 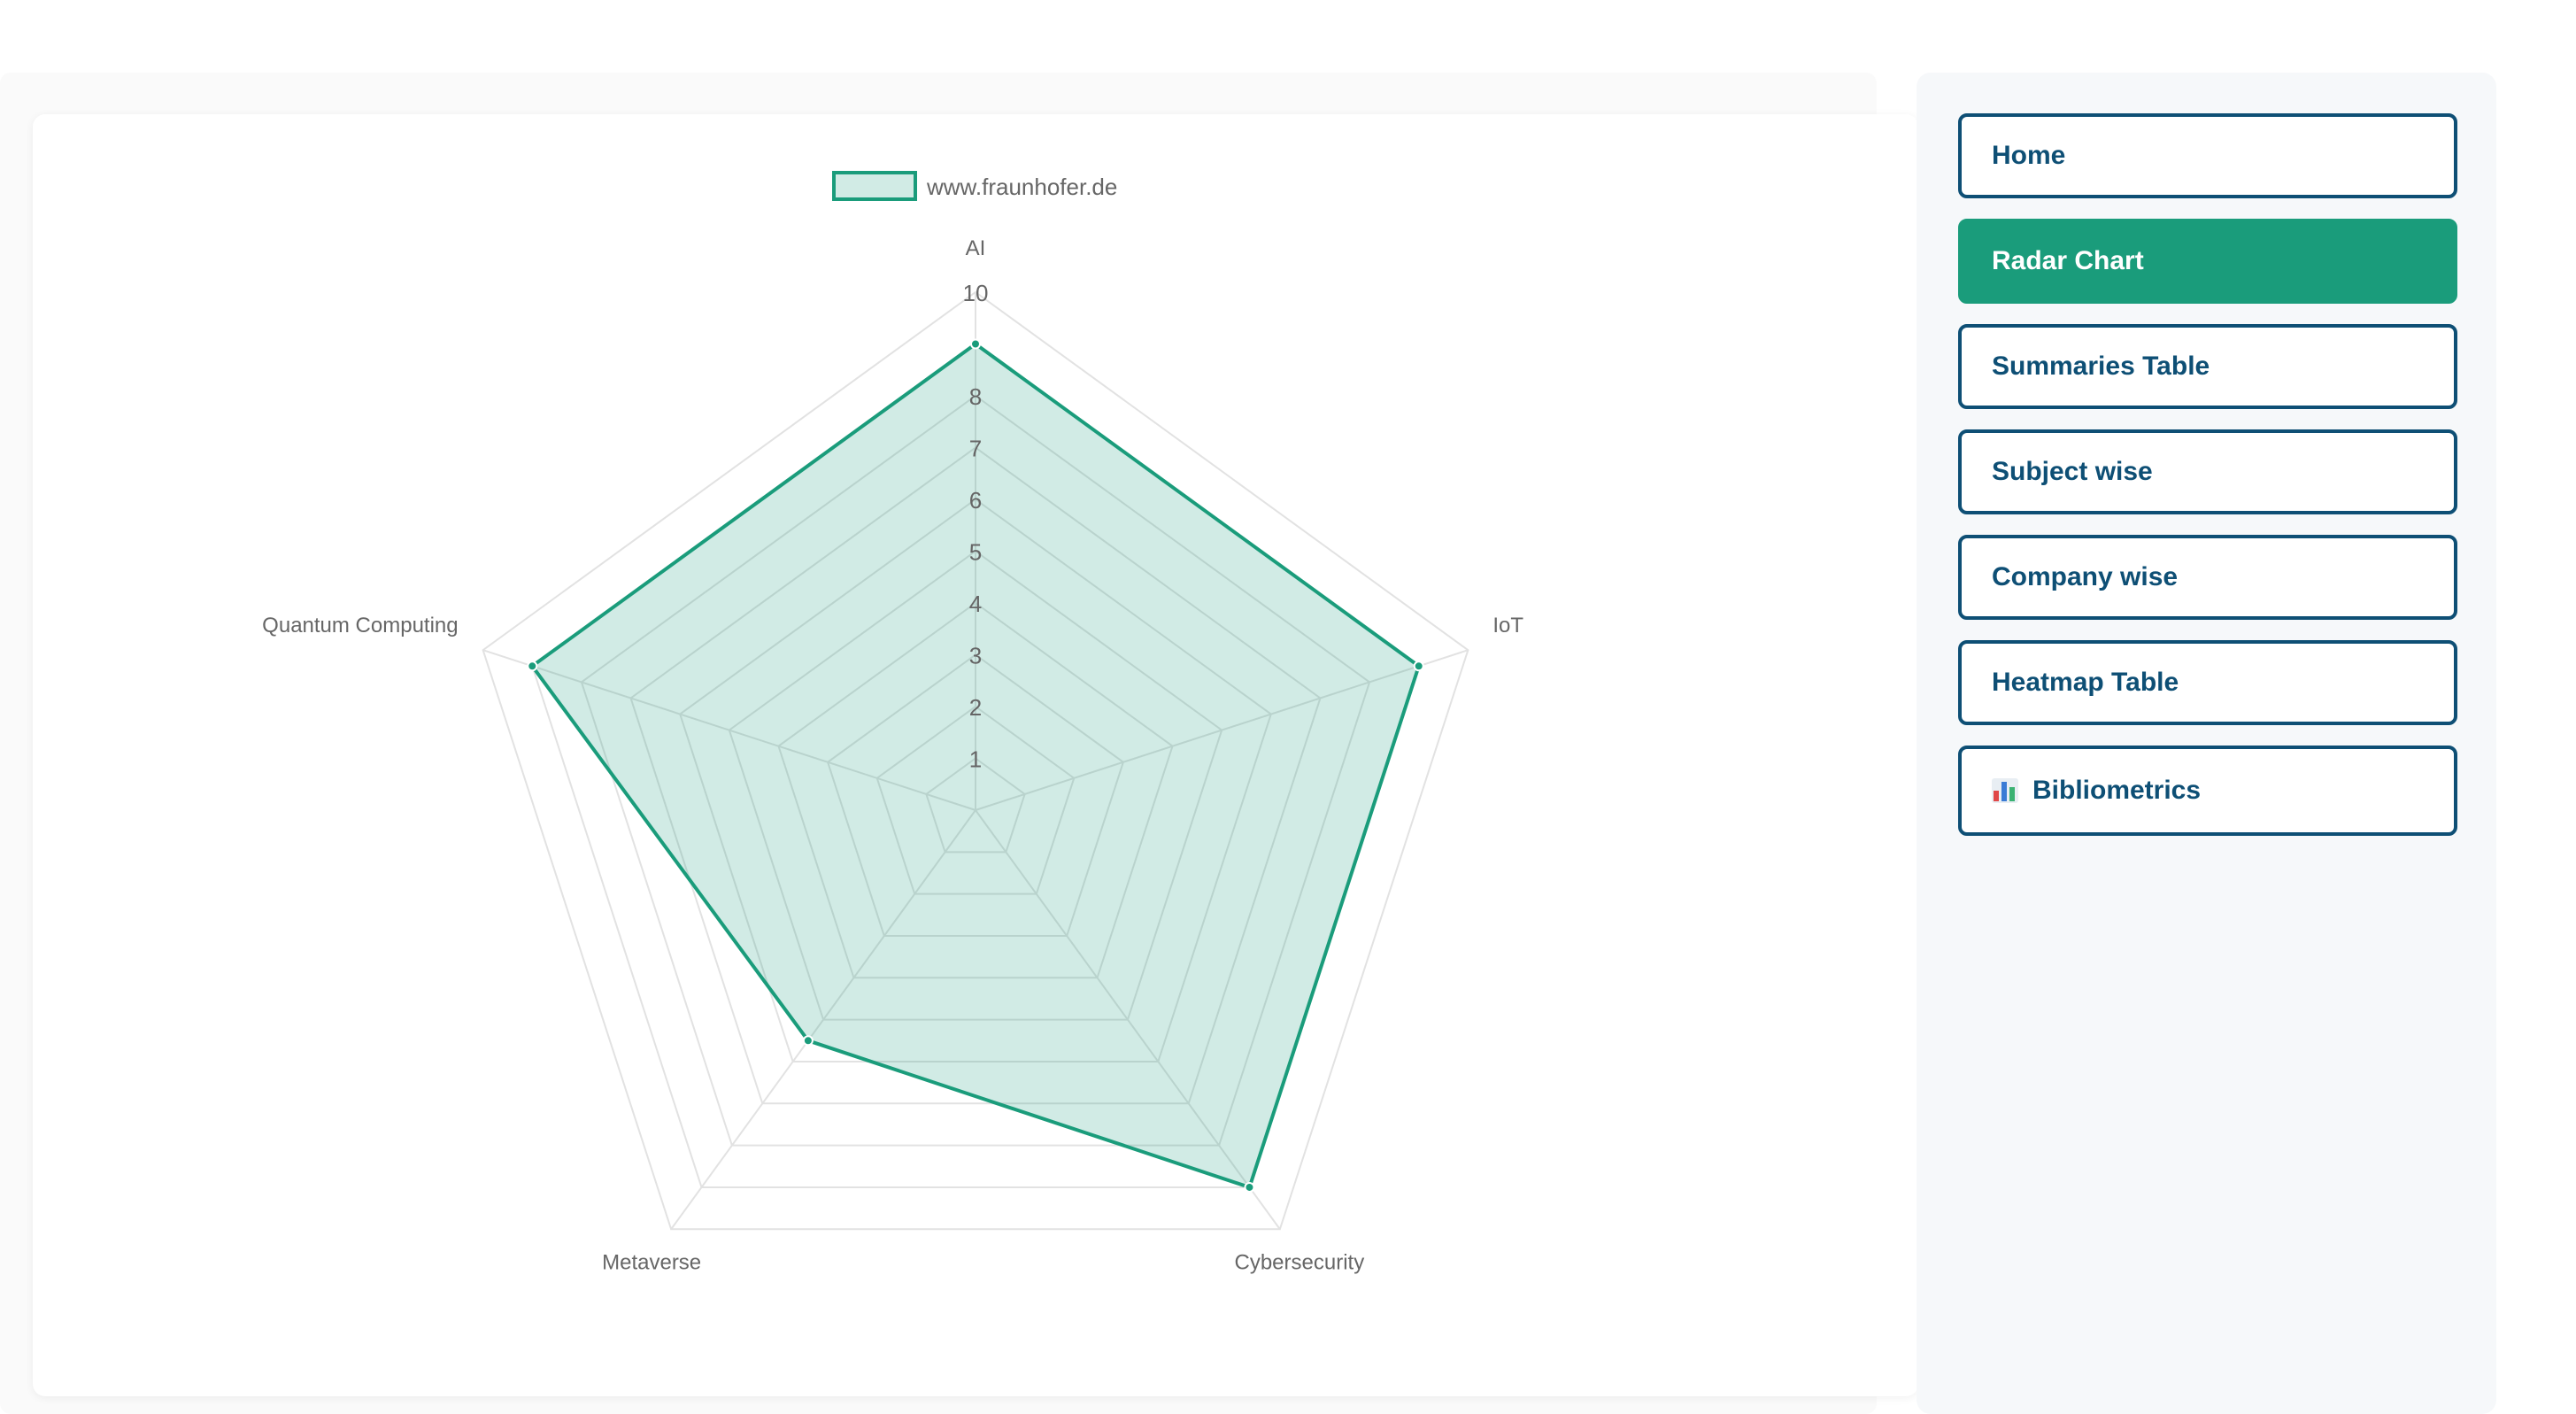 What do you see at coordinates (975, 500) in the screenshot?
I see `radar-tick-label: 6` at bounding box center [975, 500].